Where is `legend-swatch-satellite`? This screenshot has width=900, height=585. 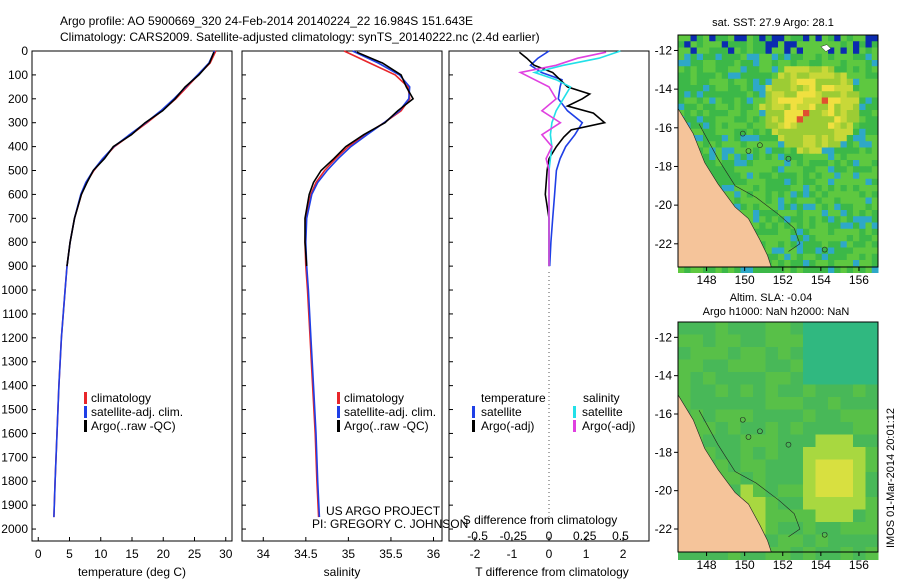
legend-swatch-satellite is located at coordinates (338, 412).